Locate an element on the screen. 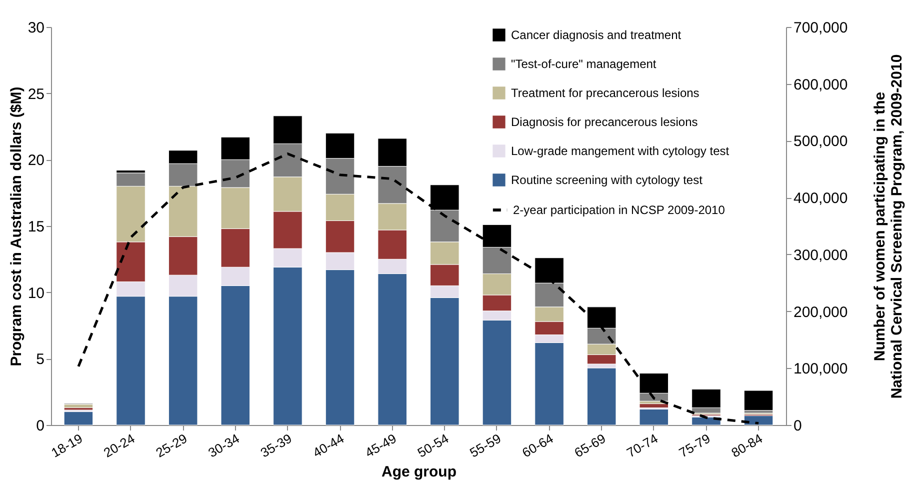 This screenshot has height=497, width=917. x-tick-label: 40-44 is located at coordinates (328, 445).